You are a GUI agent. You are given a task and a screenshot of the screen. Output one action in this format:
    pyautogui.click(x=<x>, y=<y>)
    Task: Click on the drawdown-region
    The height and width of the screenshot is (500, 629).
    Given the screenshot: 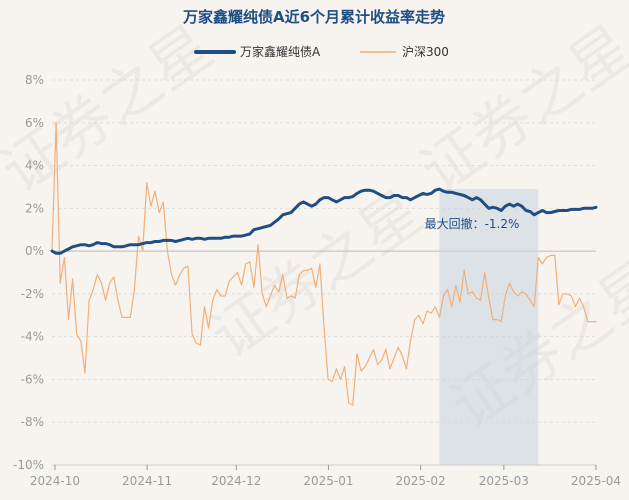 What is the action you would take?
    pyautogui.click(x=489, y=327)
    